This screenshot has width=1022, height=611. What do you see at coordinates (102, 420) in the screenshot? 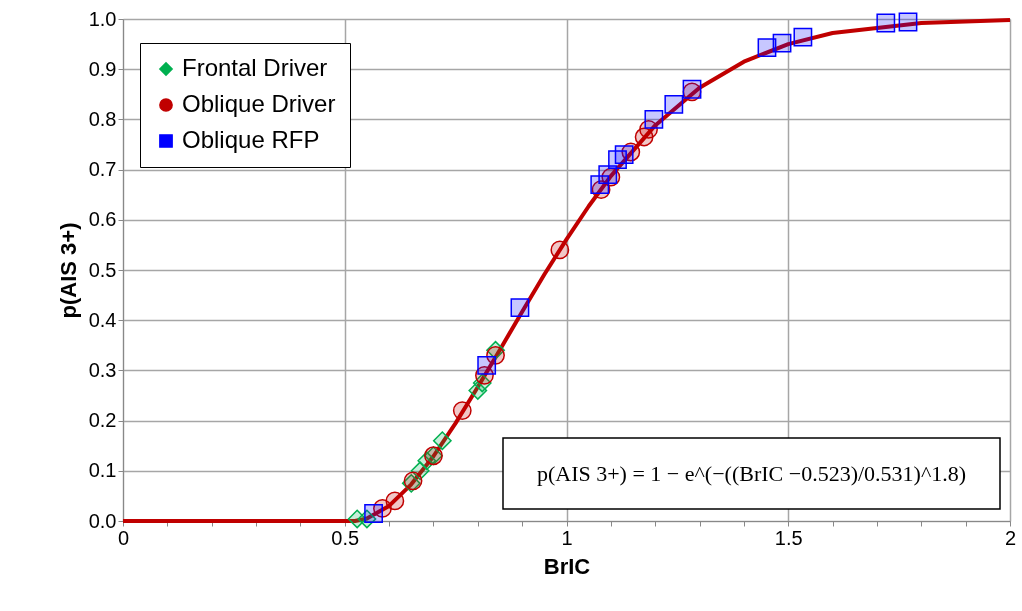
I see `y-tick-label: 0.2` at bounding box center [102, 420].